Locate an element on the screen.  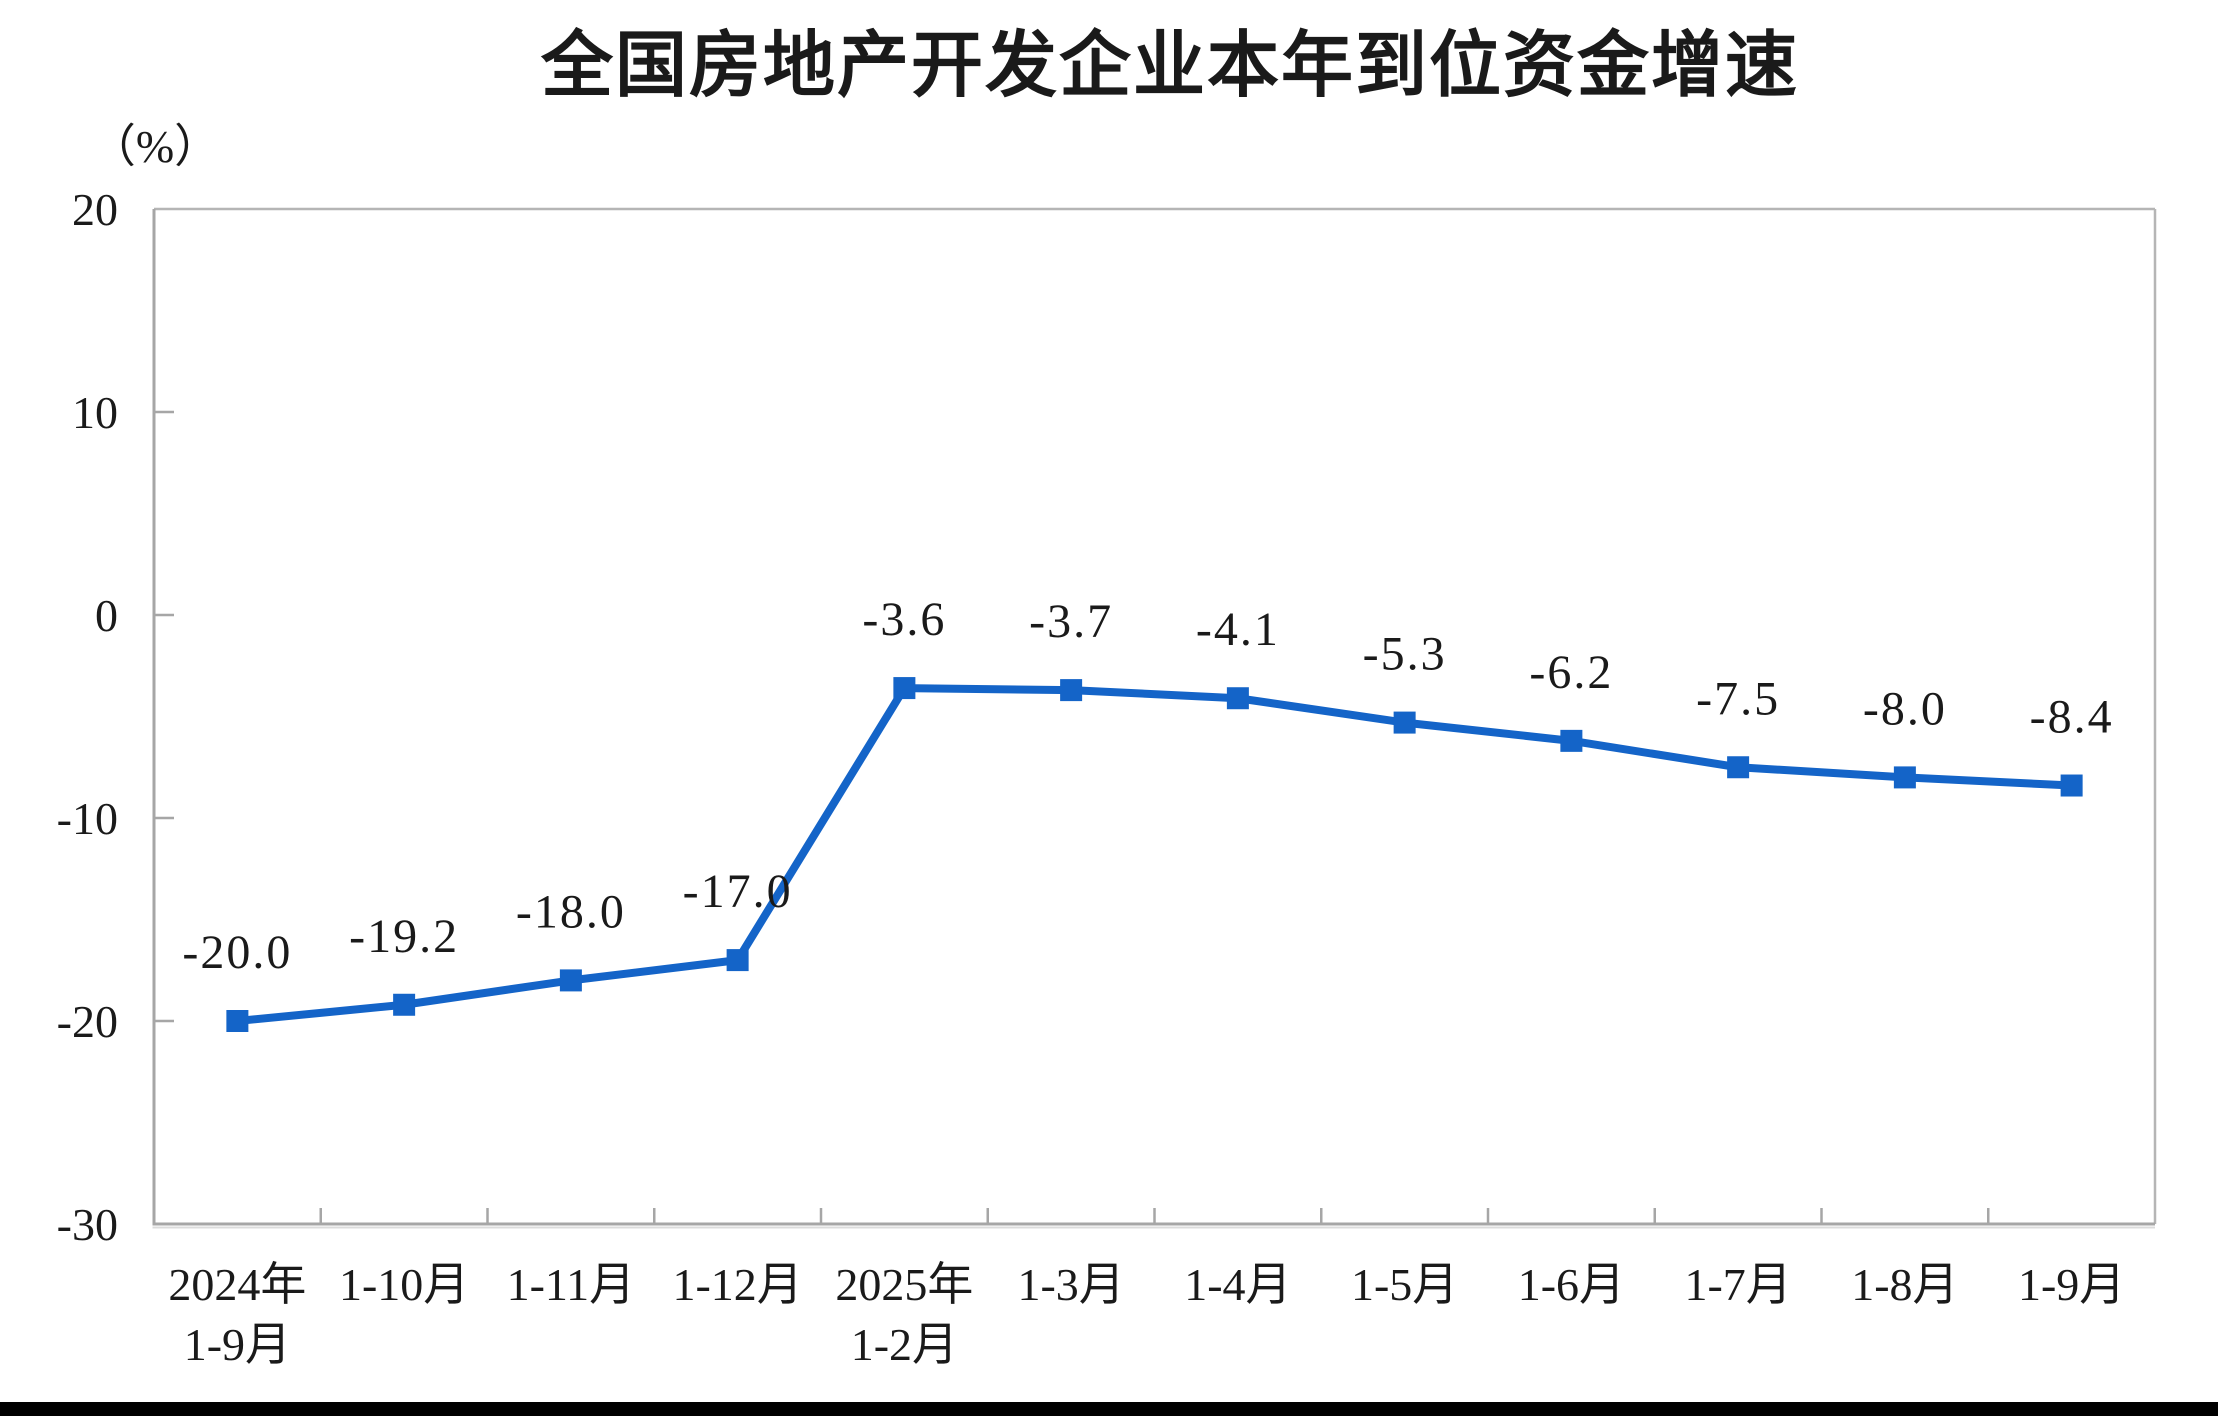
data-point-label: -17.0 is located at coordinates (738, 891).